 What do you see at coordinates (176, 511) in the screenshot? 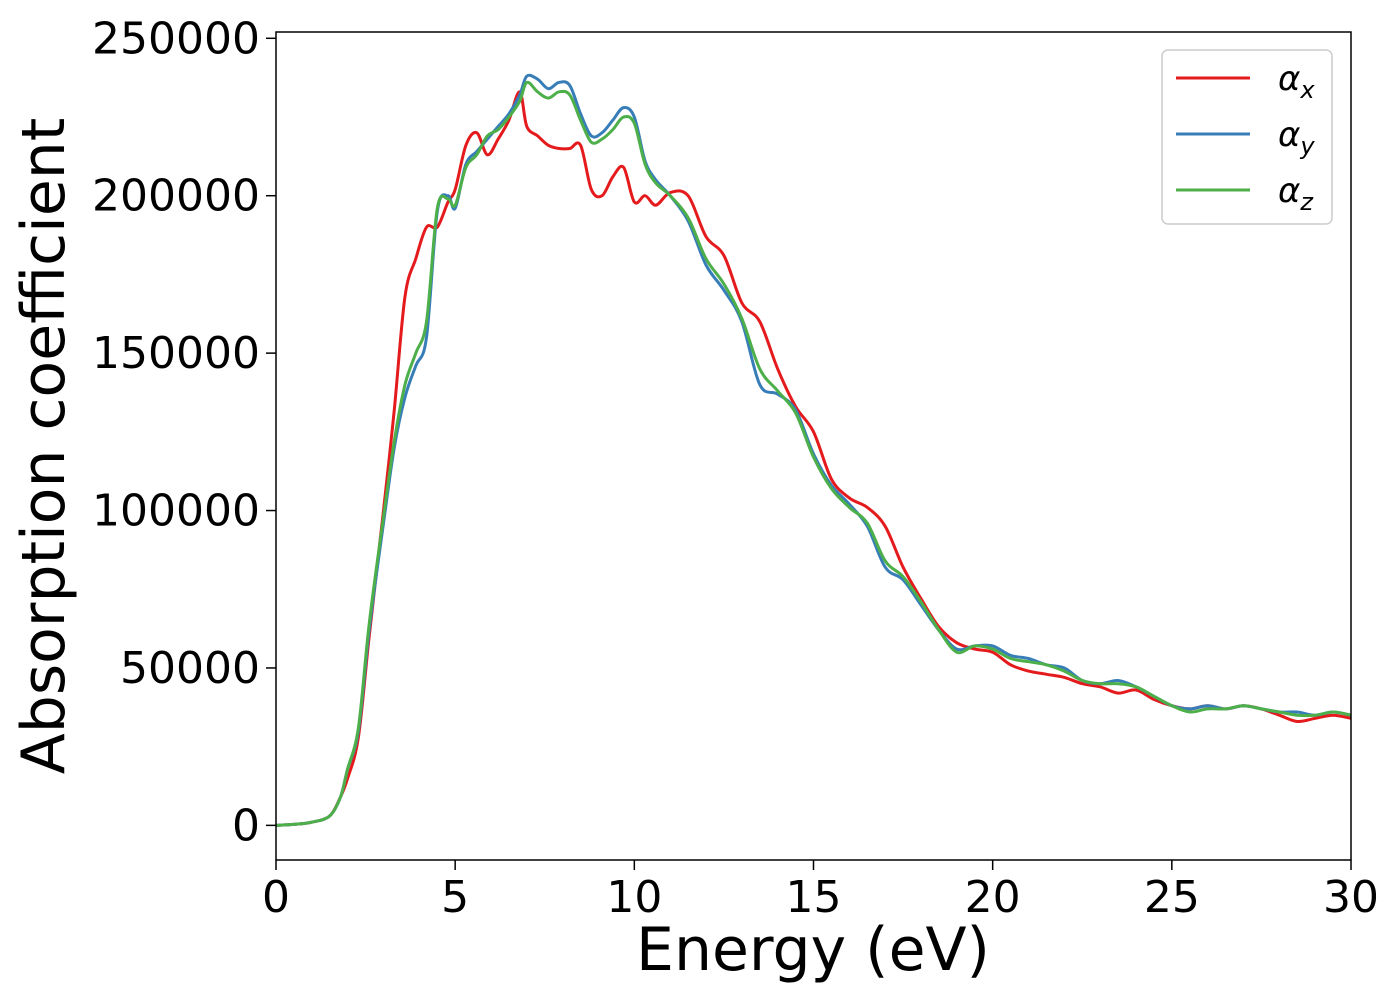
I see `y-tick-label: 100000` at bounding box center [176, 511].